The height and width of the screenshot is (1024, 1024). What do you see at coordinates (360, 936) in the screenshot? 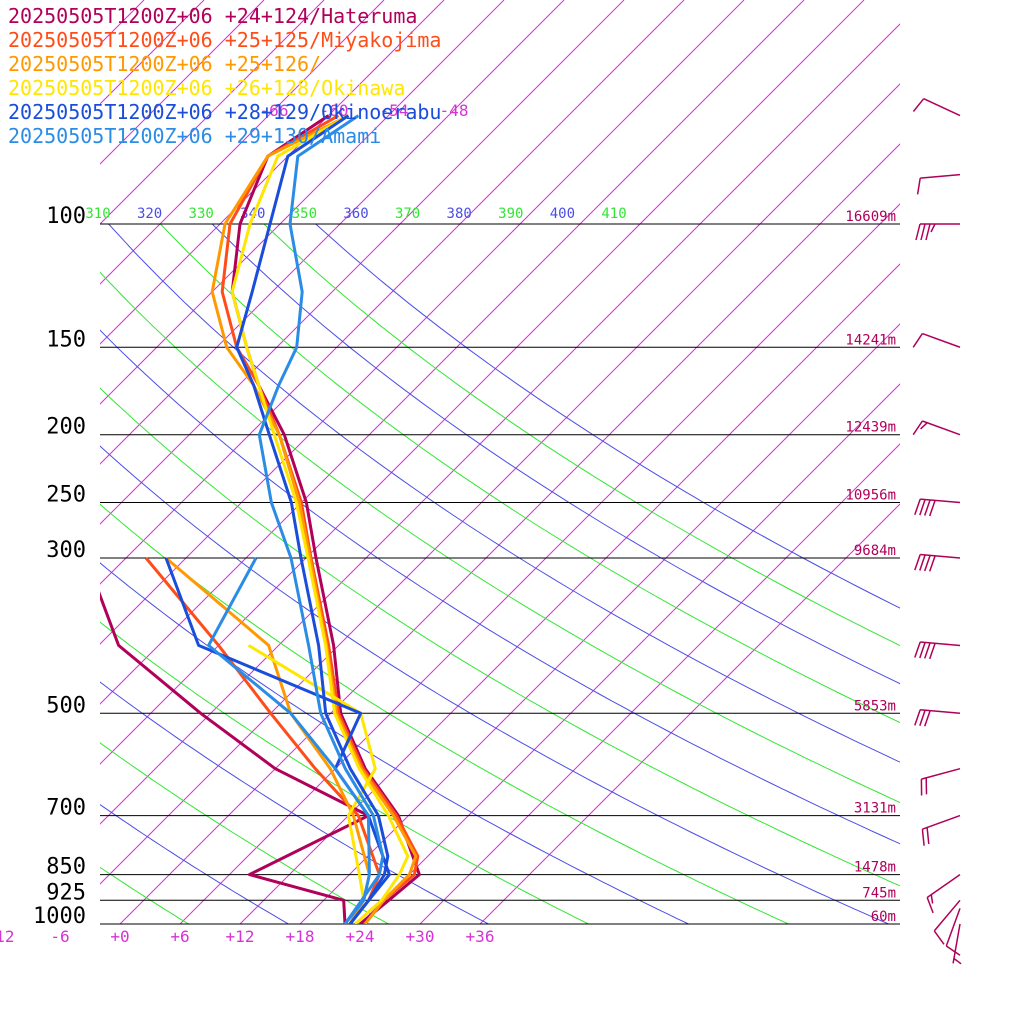
I see `temperature-tick-label: +24` at bounding box center [360, 936].